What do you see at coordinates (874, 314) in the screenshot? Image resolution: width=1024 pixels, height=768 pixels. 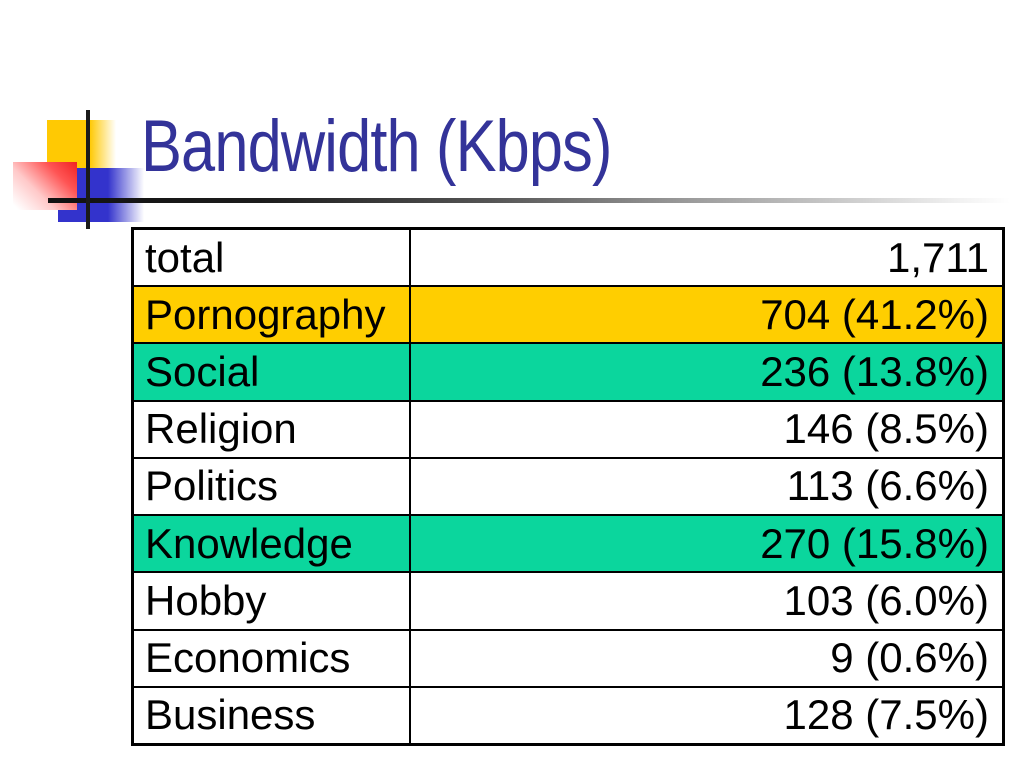 I see `row-value: 704 (41.2%)` at bounding box center [874, 314].